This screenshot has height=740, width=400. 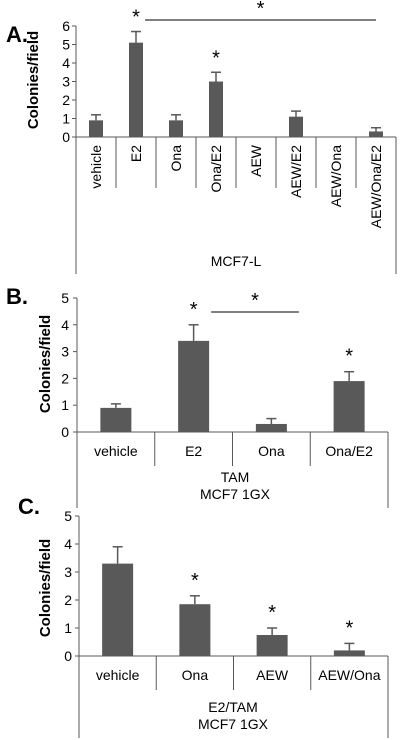 What do you see at coordinates (65, 298) in the screenshot?
I see `panel-b-y-tick-label: 5` at bounding box center [65, 298].